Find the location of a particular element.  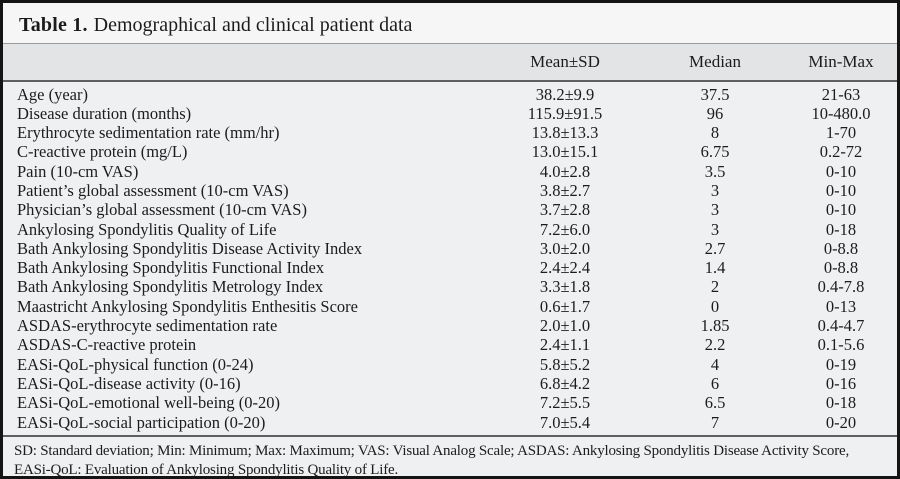

table-header: Mean±SD Median Min-Max is located at coordinates (450, 62).